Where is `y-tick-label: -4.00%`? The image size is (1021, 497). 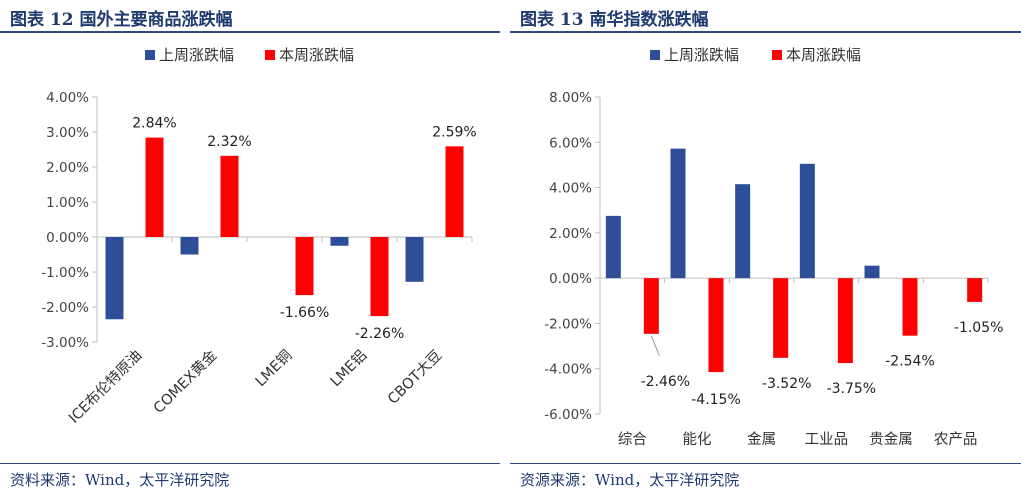 y-tick-label: -4.00% is located at coordinates (568, 370).